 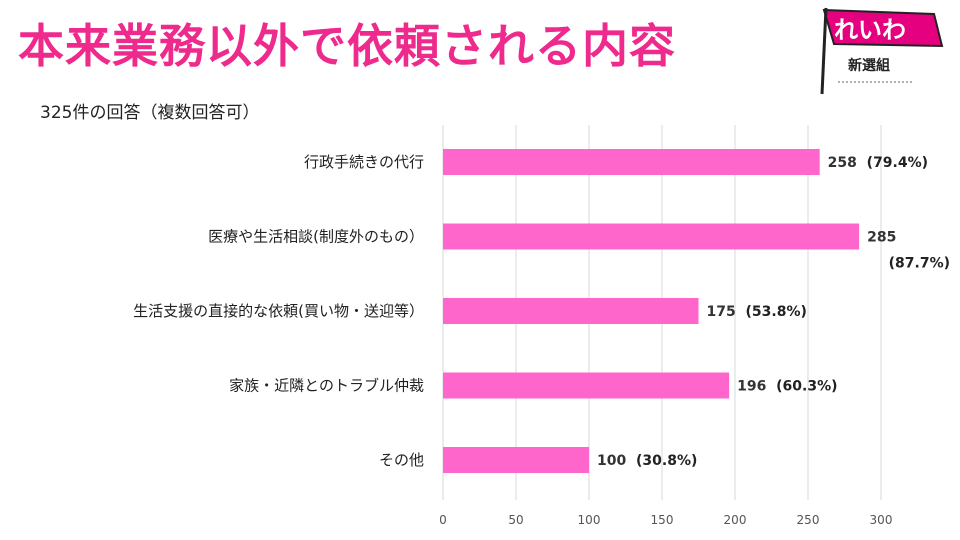 I want to click on x-tick-label: 0, so click(x=443, y=520).